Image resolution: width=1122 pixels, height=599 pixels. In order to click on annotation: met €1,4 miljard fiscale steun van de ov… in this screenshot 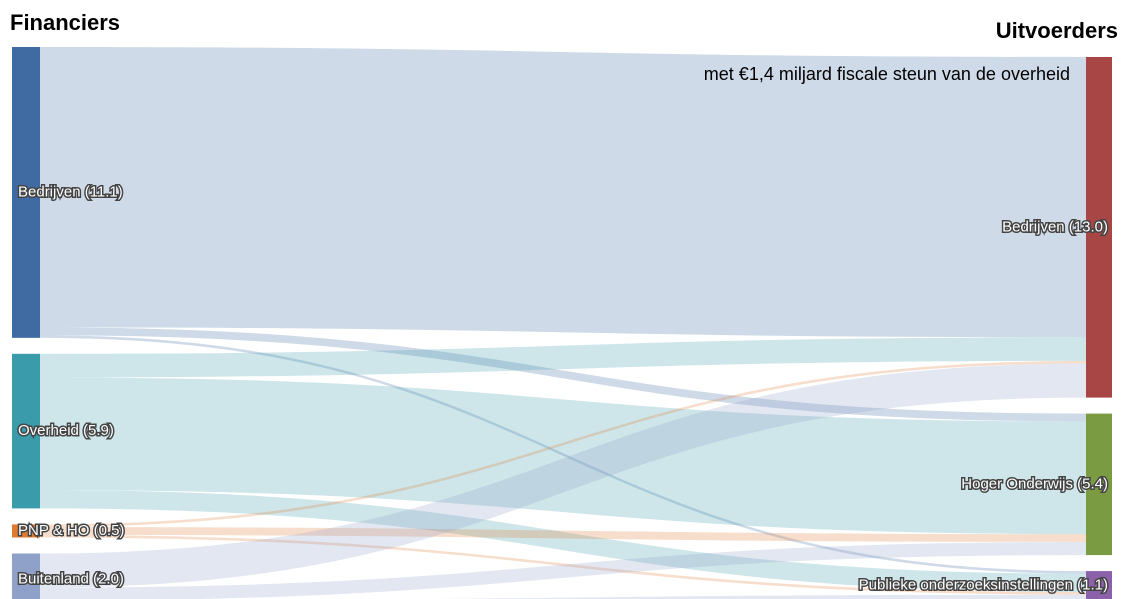, I will do `click(887, 74)`.